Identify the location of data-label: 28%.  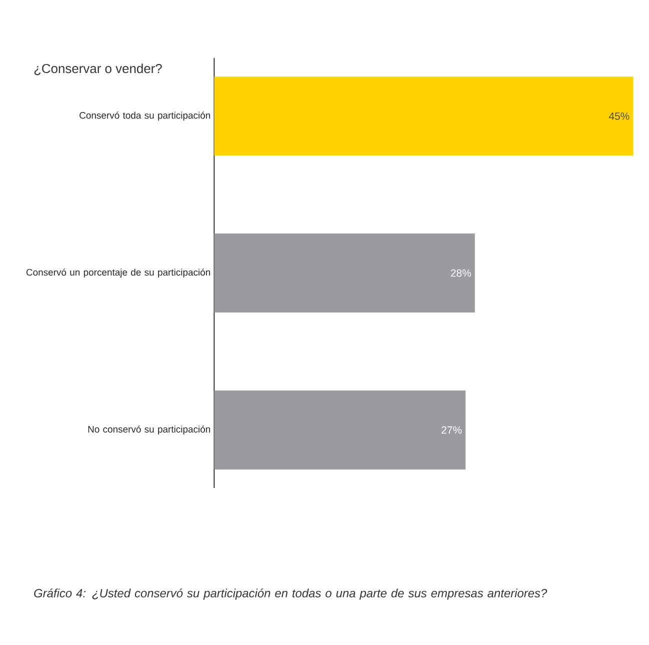
(460, 273).